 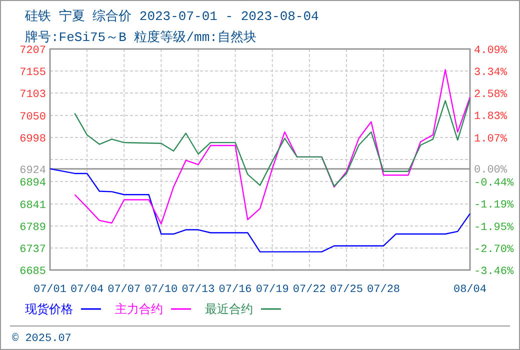 I want to click on x-tick-label: 08/04, so click(x=470, y=290).